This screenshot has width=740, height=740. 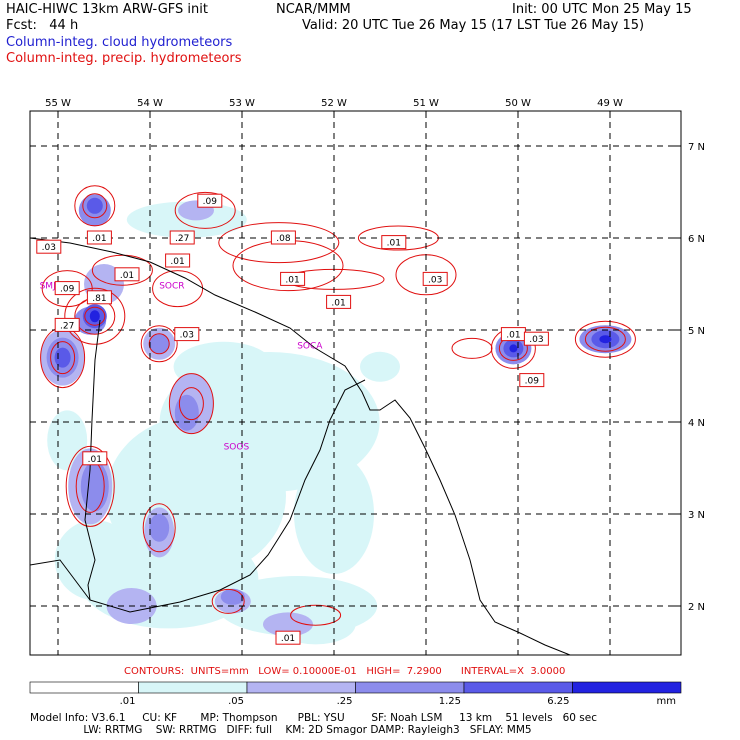 What do you see at coordinates (42, 25) in the screenshot?
I see `forecast-hour: Fcst: 44 h` at bounding box center [42, 25].